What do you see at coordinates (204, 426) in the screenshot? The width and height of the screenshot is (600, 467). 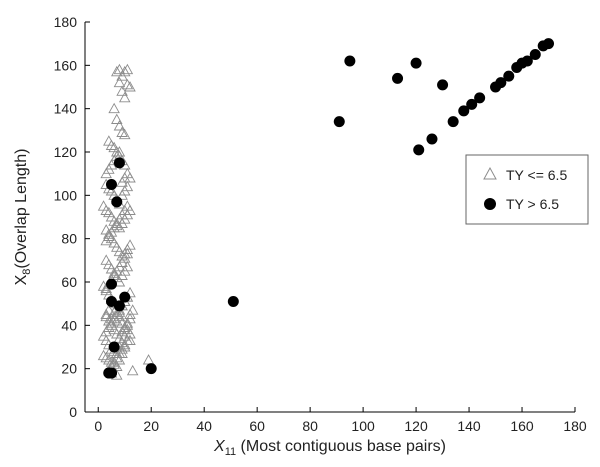 I see `x-tick-label: 40` at bounding box center [204, 426].